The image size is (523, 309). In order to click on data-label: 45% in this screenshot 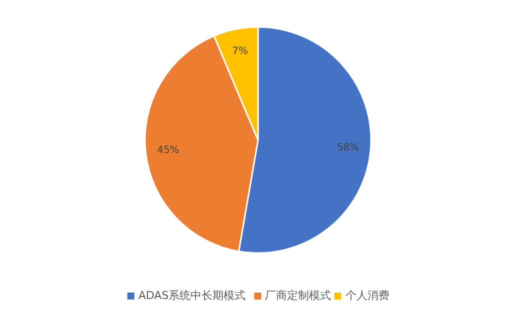, I will do `click(168, 150)`.